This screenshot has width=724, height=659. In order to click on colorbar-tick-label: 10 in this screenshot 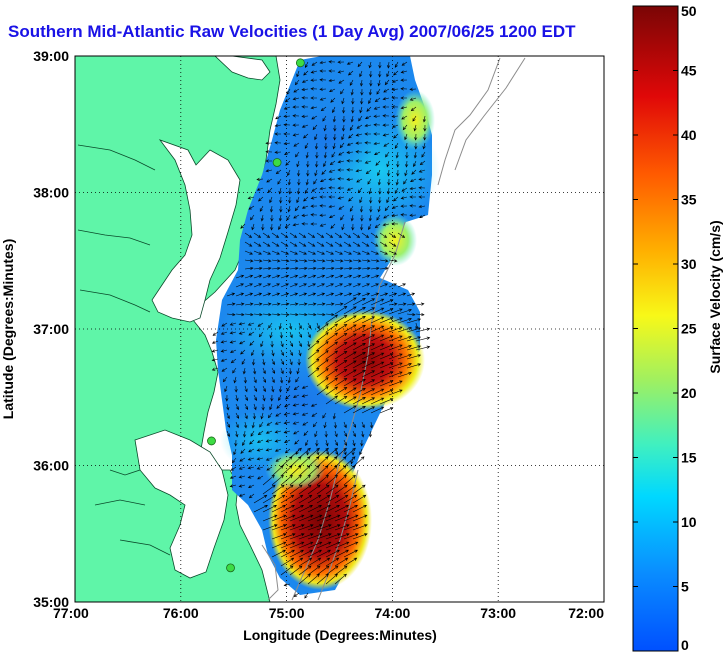, I will do `click(689, 522)`.